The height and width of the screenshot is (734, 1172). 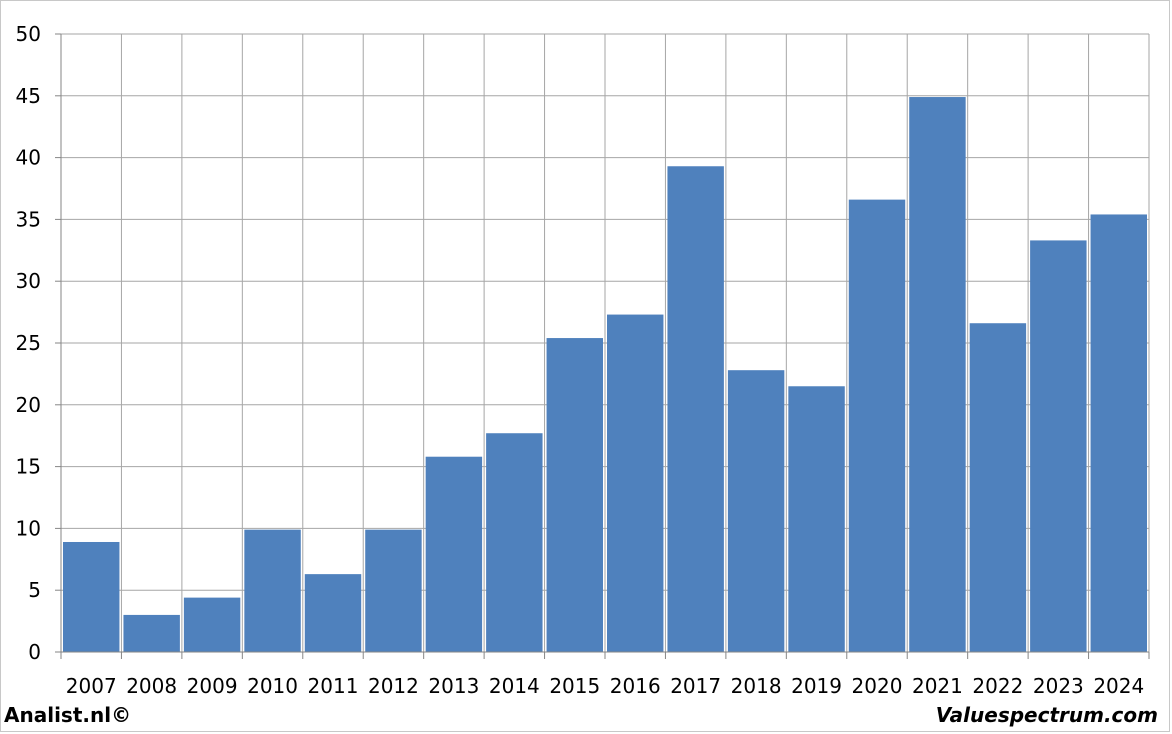 What do you see at coordinates (91, 596) in the screenshot?
I see `bar-2007` at bounding box center [91, 596].